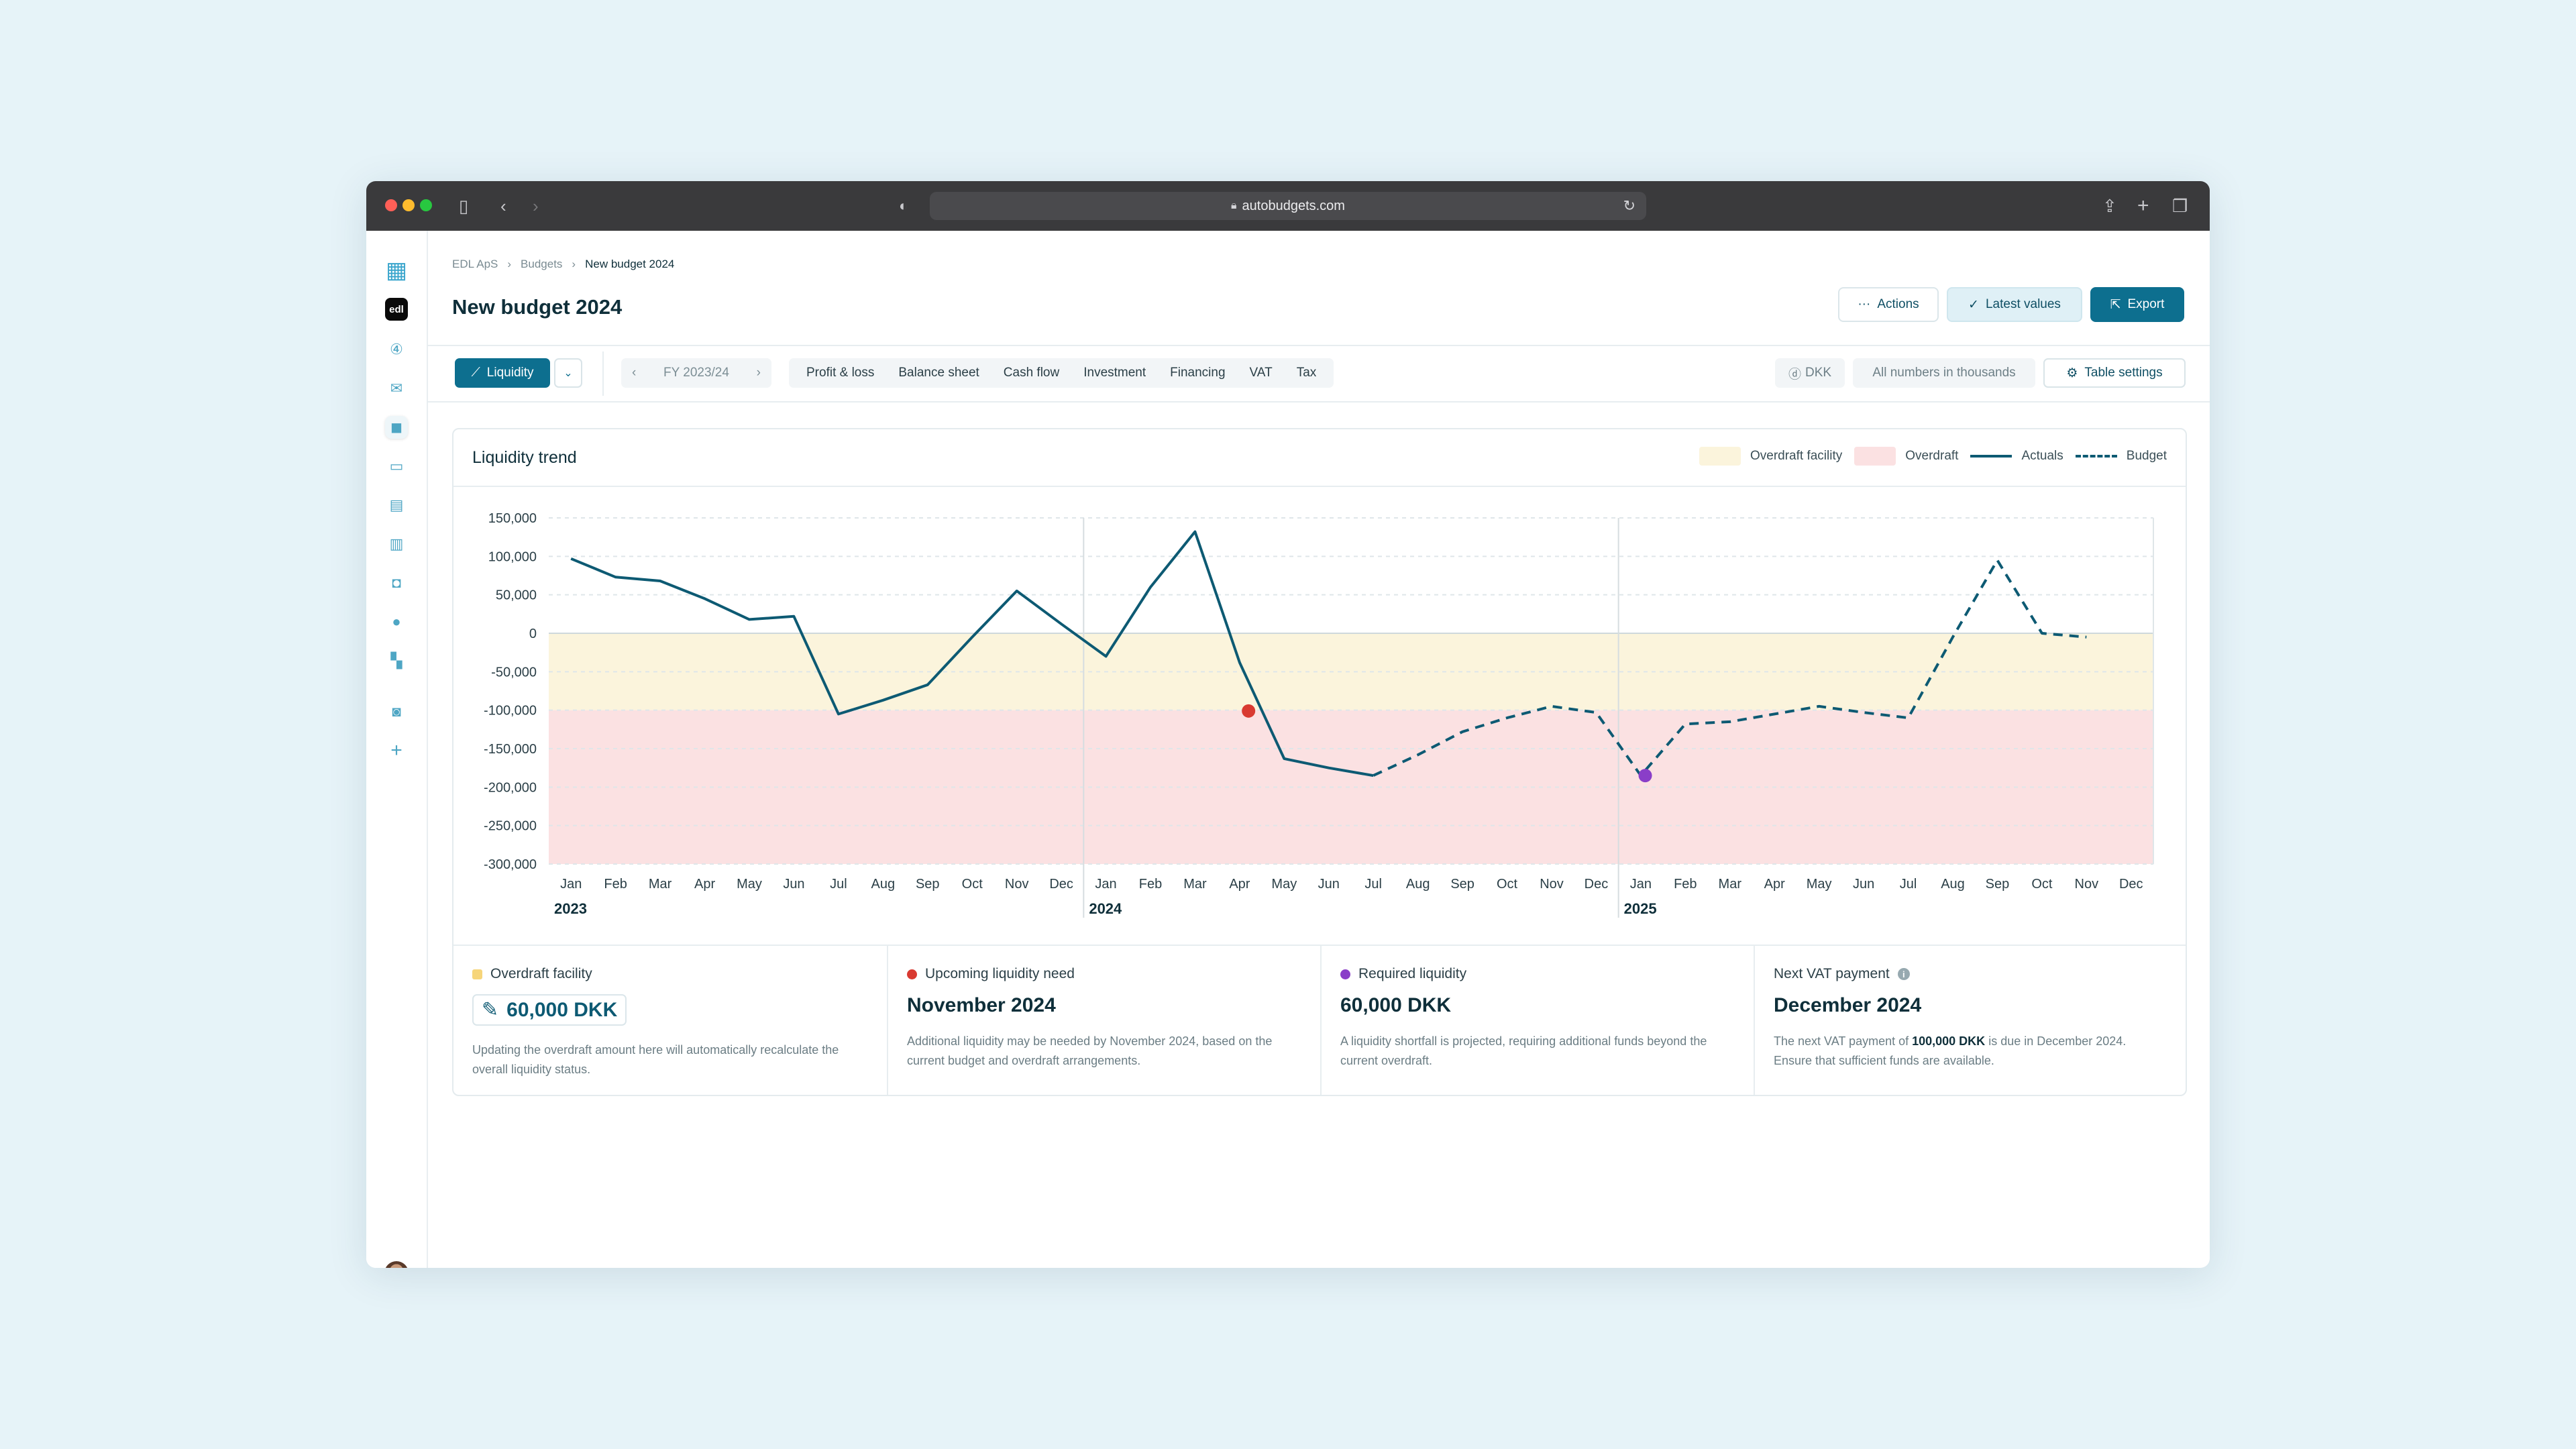 Image resolution: width=2576 pixels, height=1449 pixels. Describe the element at coordinates (2121, 456) in the screenshot. I see `legend-budget: Budget` at that location.